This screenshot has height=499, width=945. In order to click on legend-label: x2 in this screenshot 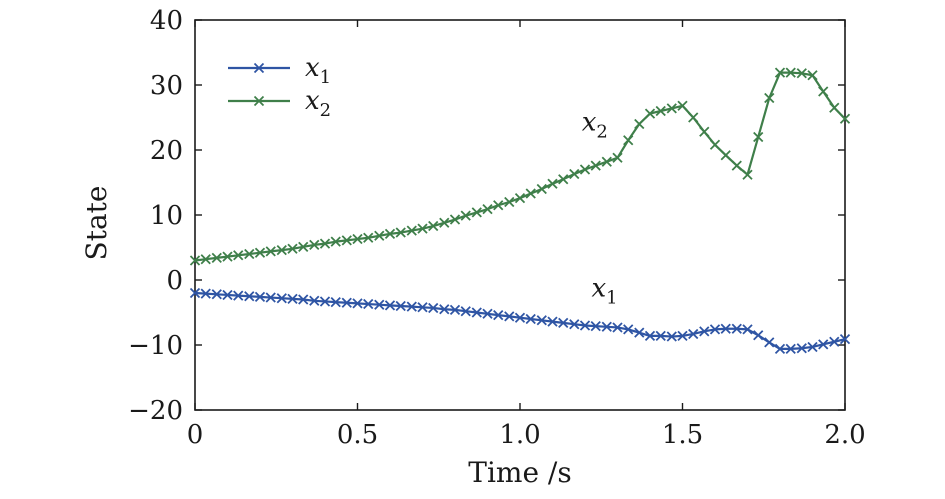, I will do `click(318, 103)`.